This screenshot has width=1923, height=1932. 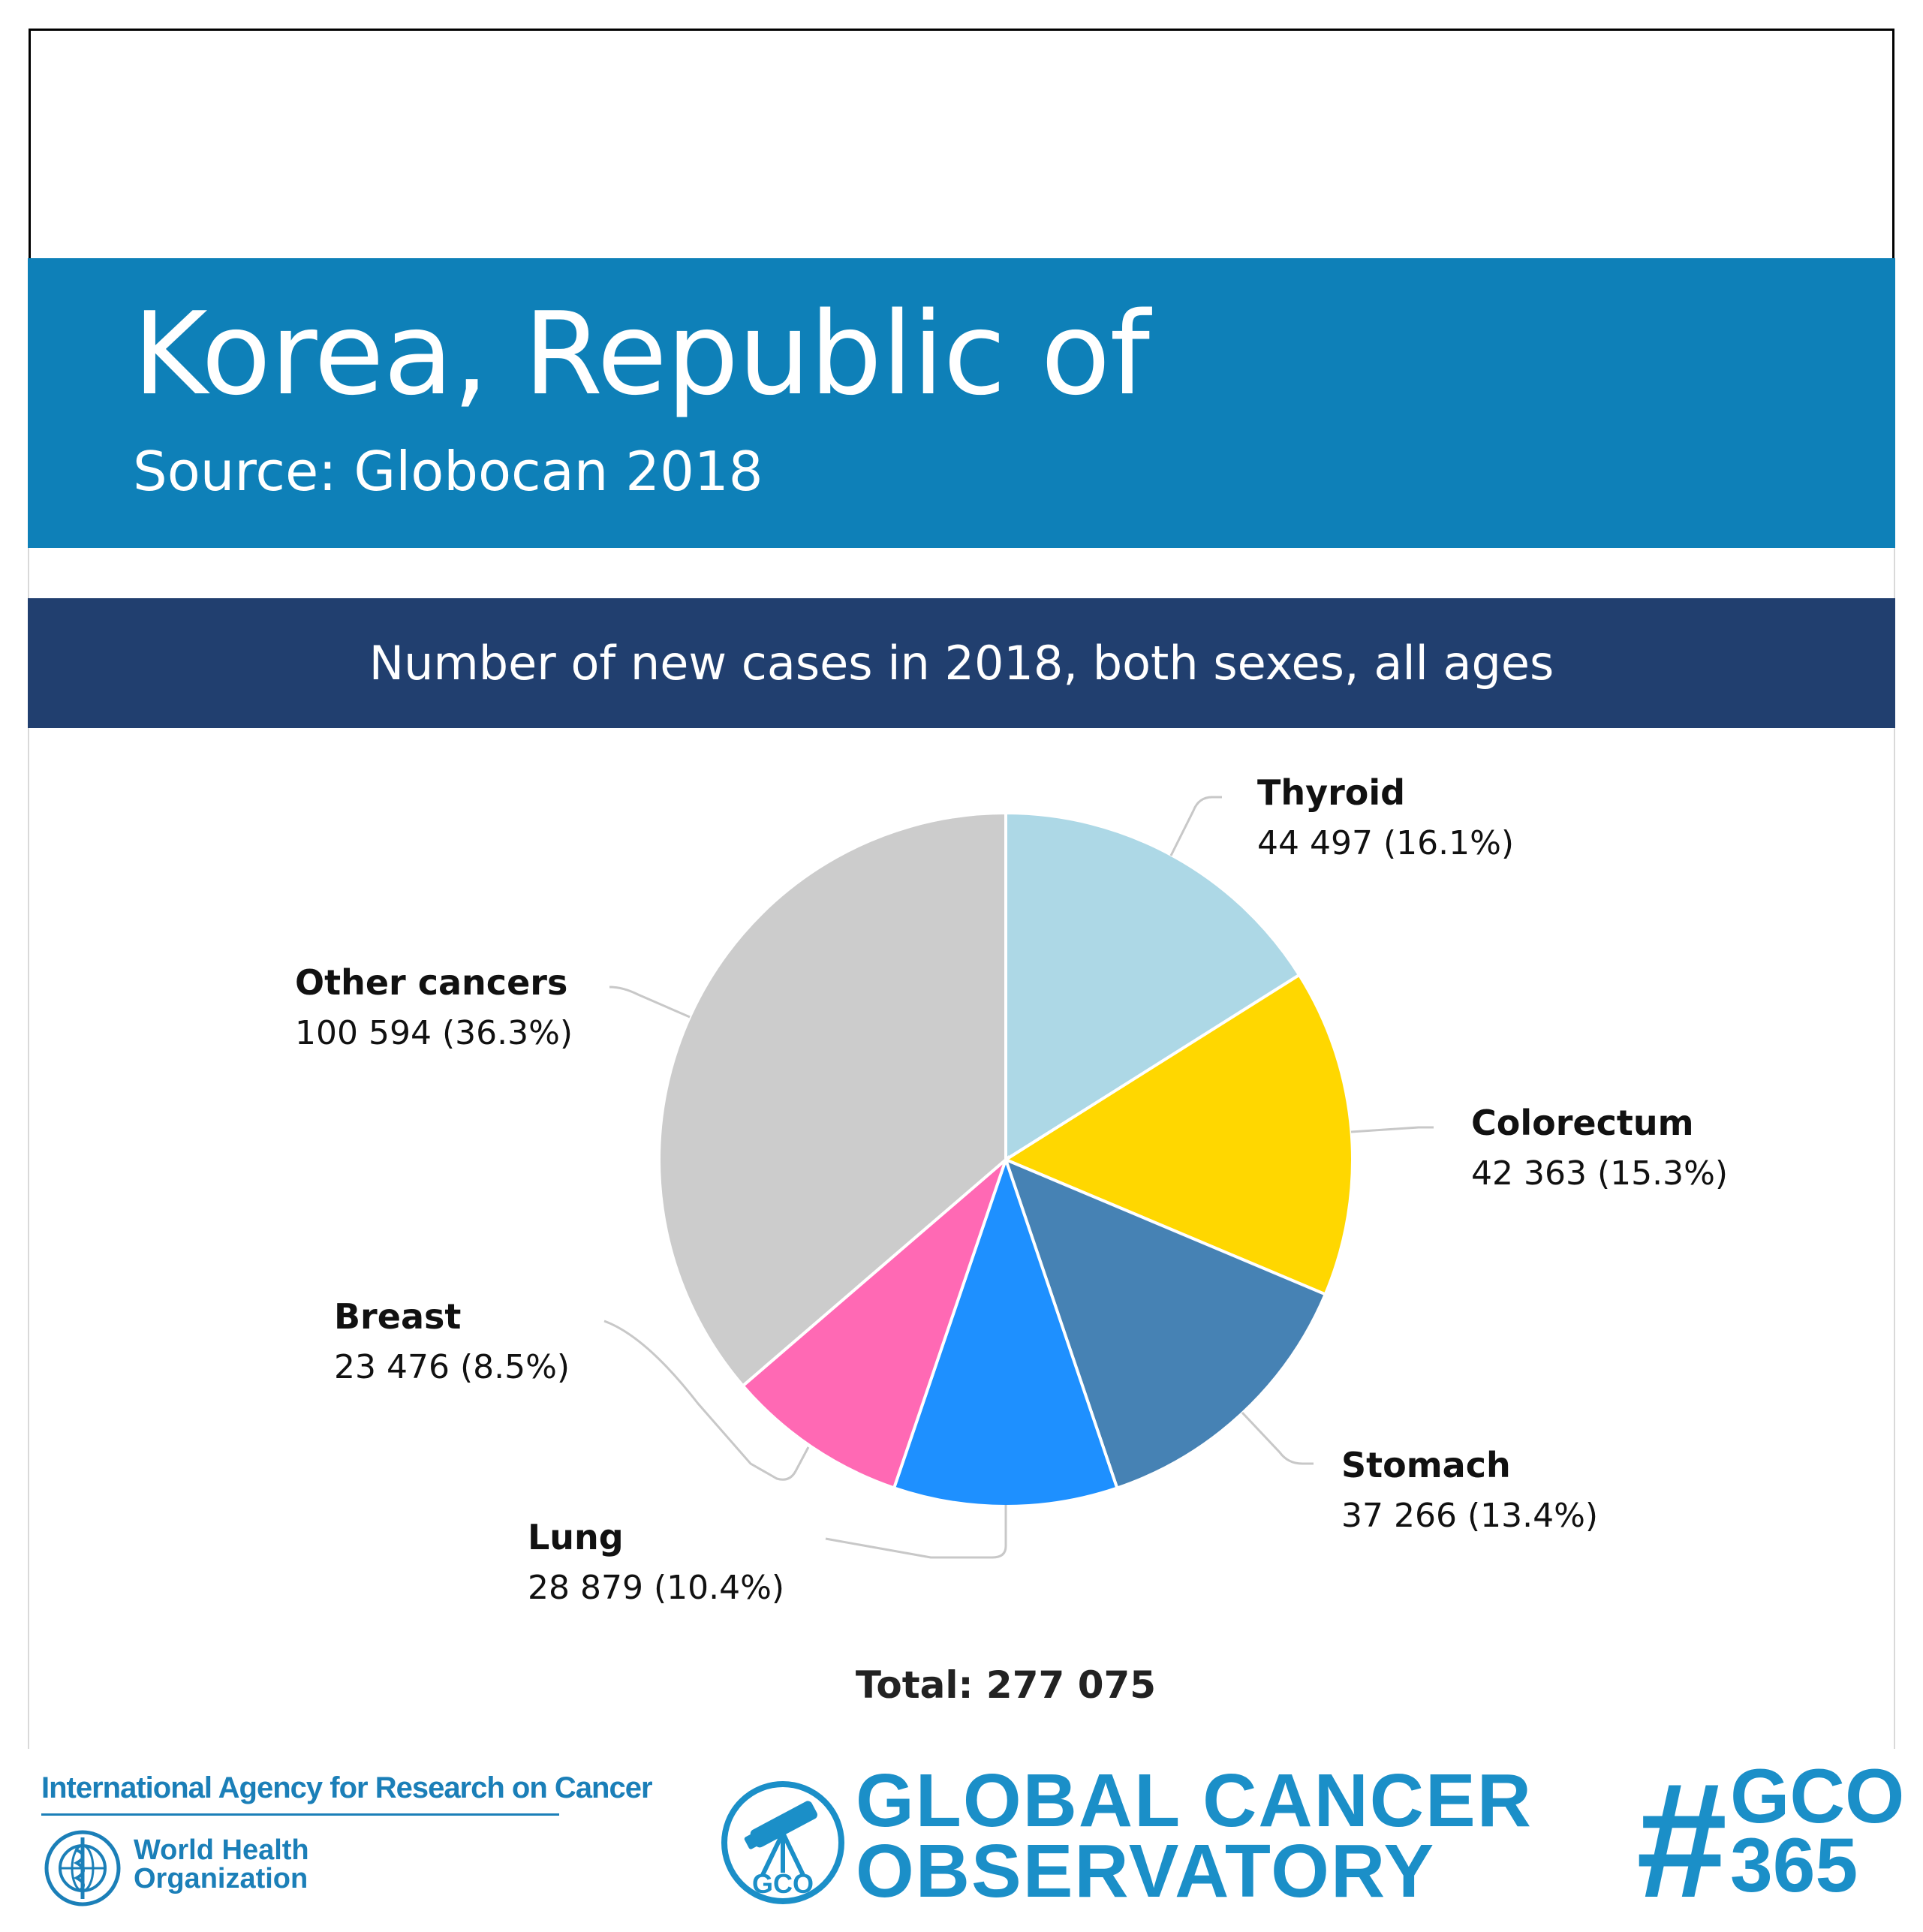 I want to click on left-border, so click(x=28, y=1148).